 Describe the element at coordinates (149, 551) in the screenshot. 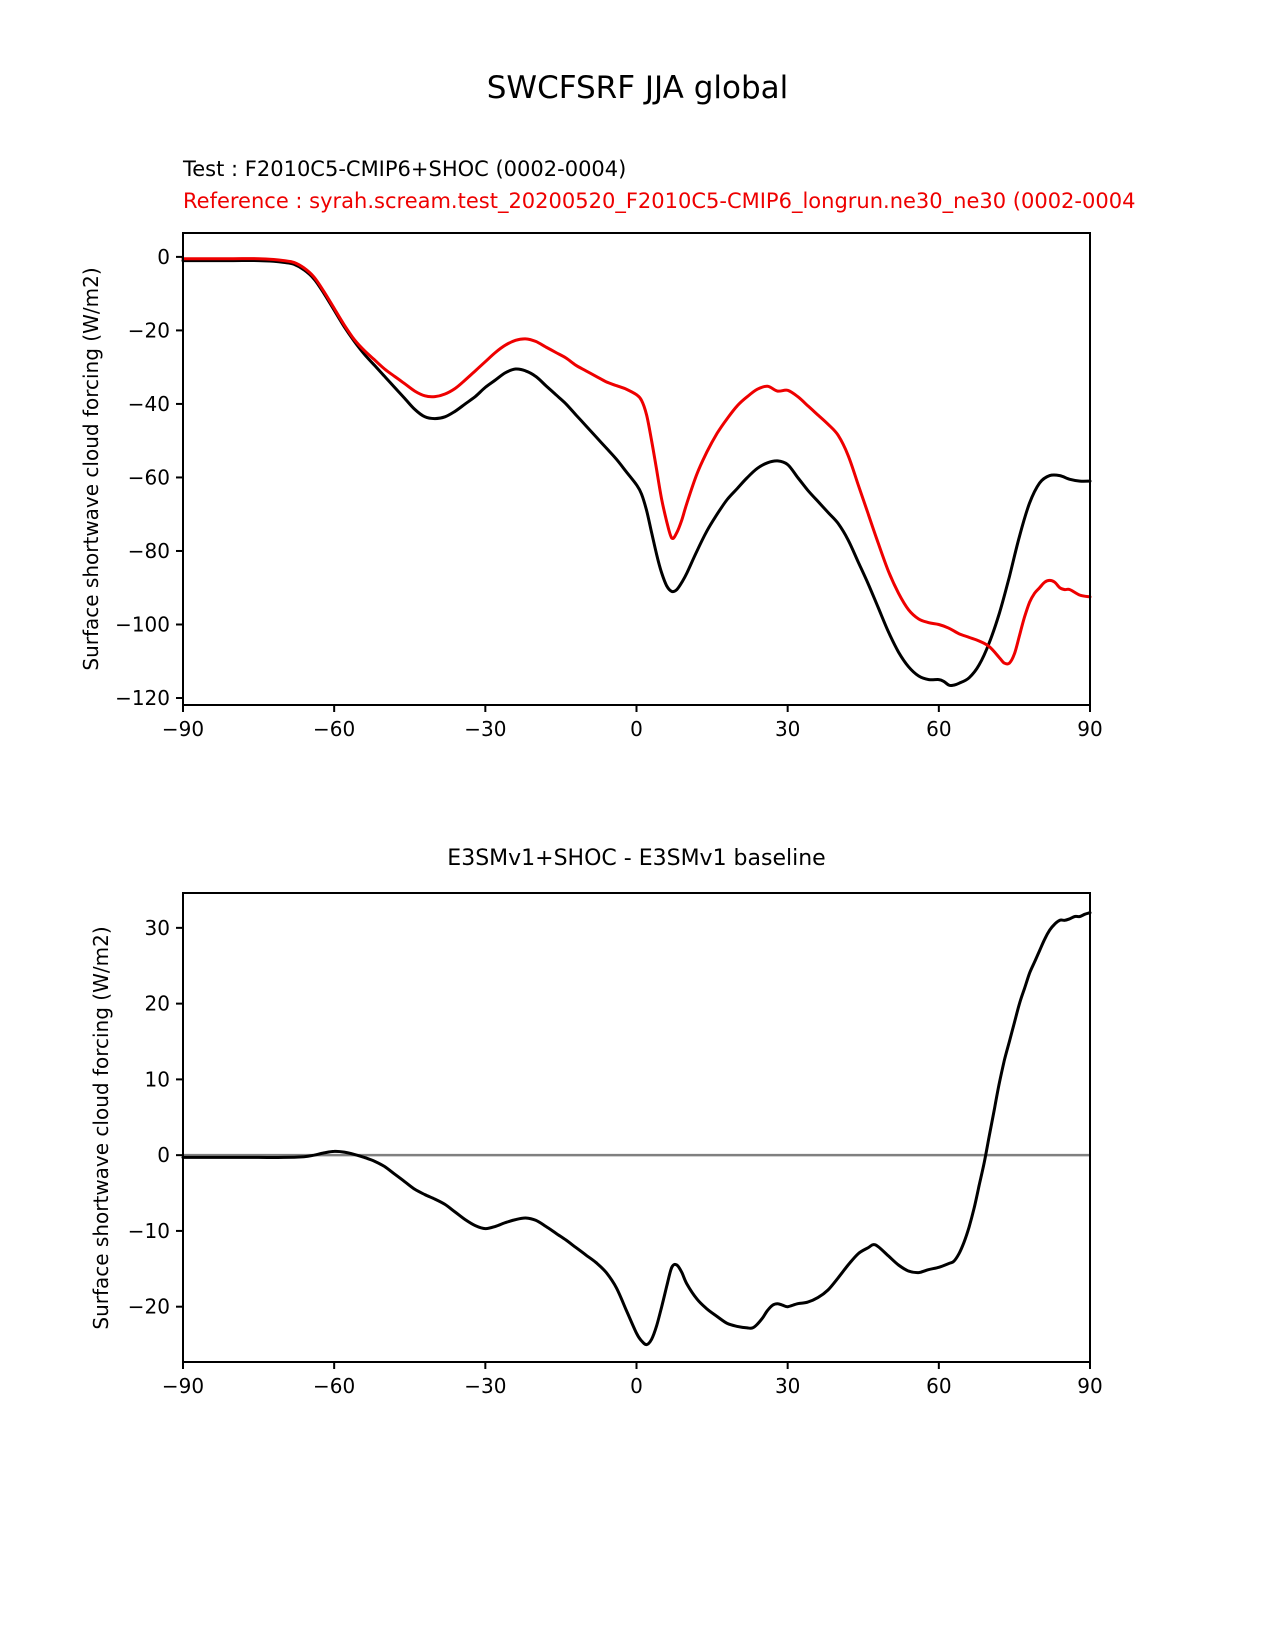

I see `y-tick-label: −80` at that location.